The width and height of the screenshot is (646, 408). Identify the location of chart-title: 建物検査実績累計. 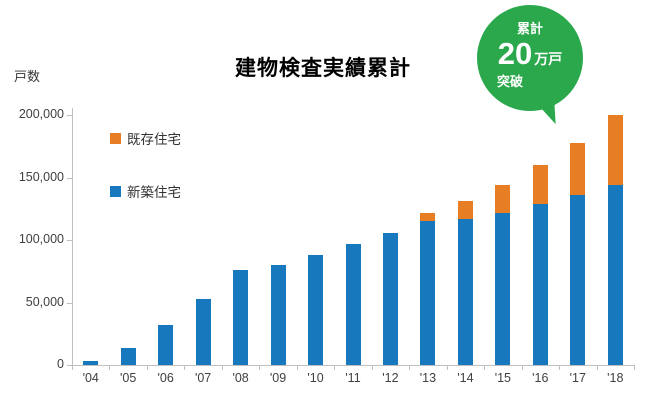
(323, 68).